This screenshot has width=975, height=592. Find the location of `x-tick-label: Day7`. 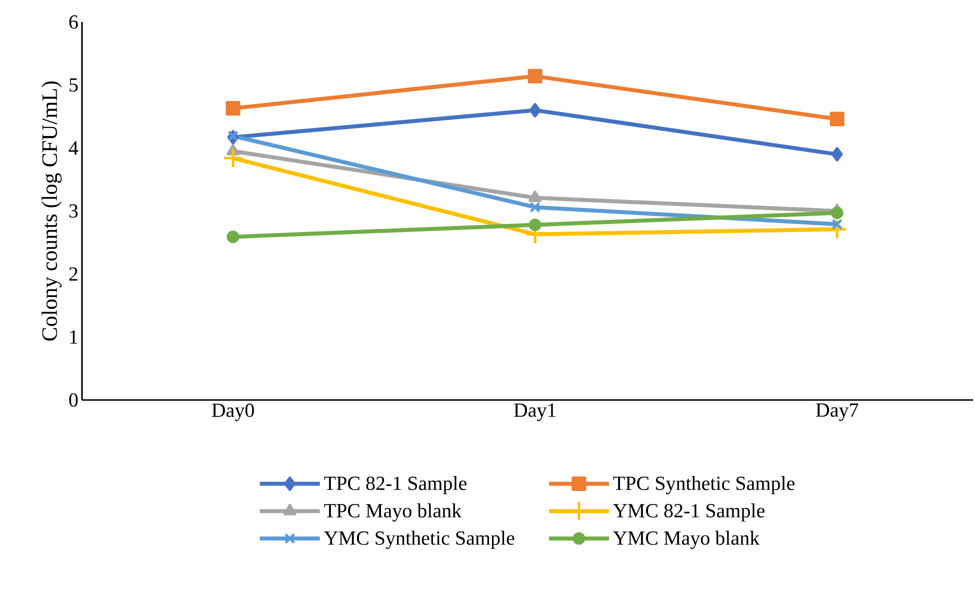

x-tick-label: Day7 is located at coordinates (837, 412).